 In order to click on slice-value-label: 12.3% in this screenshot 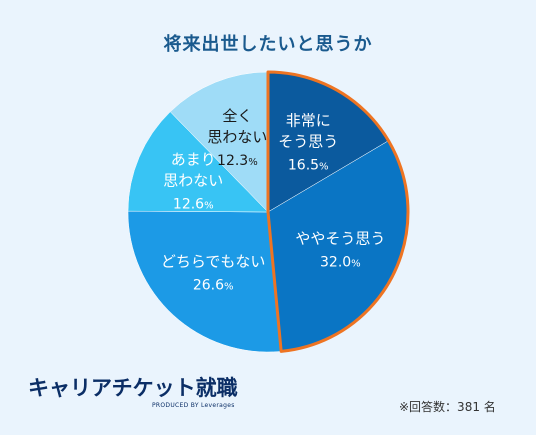, I will do `click(237, 161)`.